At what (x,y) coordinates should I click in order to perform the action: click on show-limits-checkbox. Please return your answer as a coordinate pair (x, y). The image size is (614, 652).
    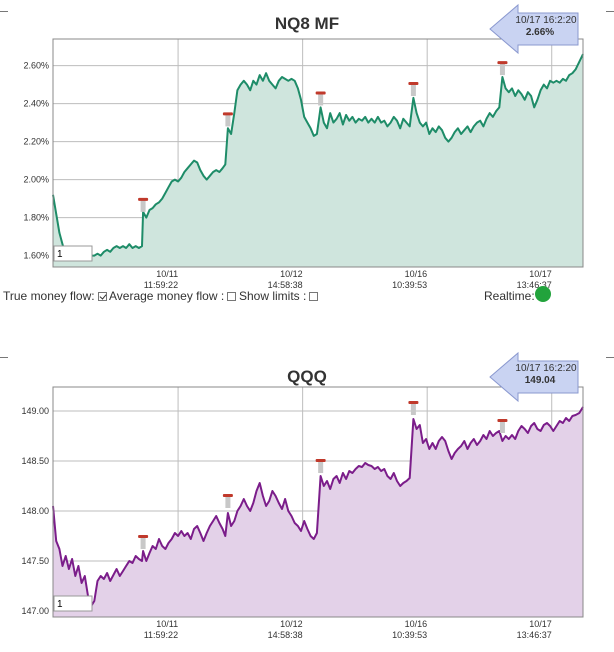
    Looking at the image, I should click on (314, 296).